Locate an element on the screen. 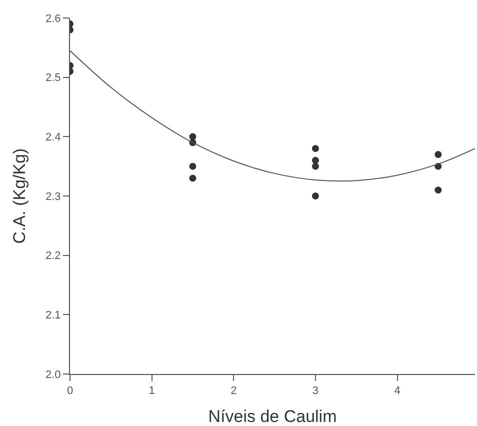  x-tick-label: 3 is located at coordinates (315, 391).